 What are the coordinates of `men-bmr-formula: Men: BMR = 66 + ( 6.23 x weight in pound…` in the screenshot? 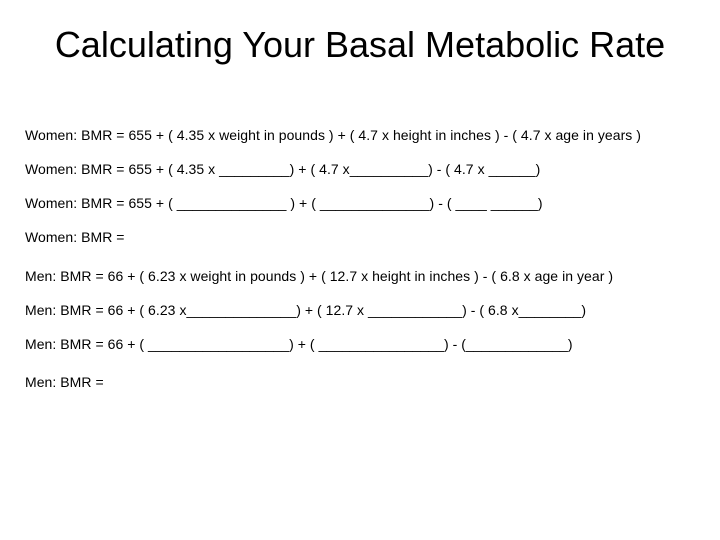 It's located at (319, 276).